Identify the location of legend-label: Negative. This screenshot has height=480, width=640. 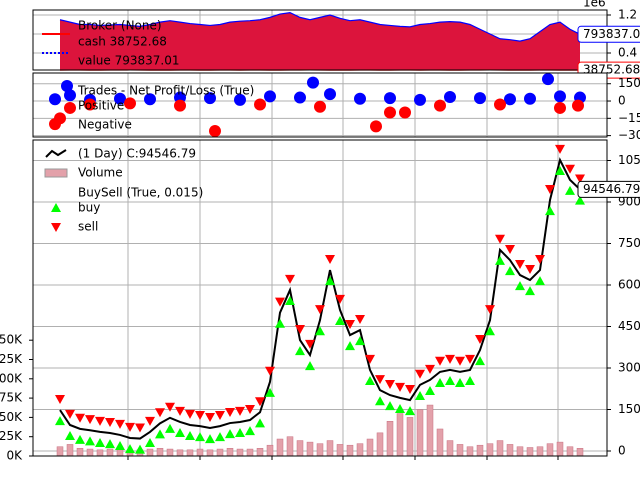
(105, 125).